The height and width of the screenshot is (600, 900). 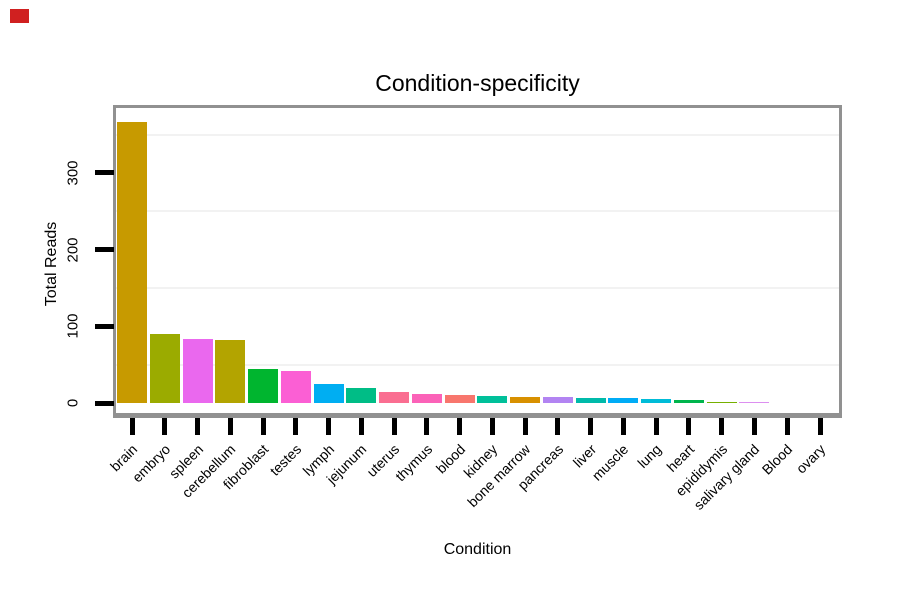 I want to click on y-tick-label: 0, so click(x=73, y=403).